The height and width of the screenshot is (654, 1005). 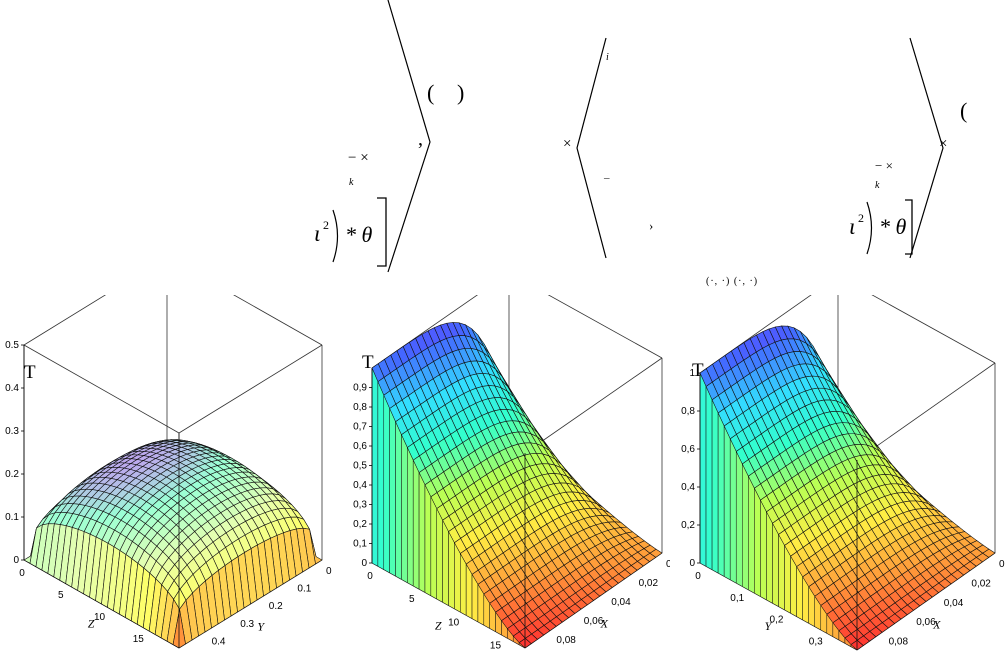 What do you see at coordinates (382, 232) in the screenshot?
I see `square-bracket-left` at bounding box center [382, 232].